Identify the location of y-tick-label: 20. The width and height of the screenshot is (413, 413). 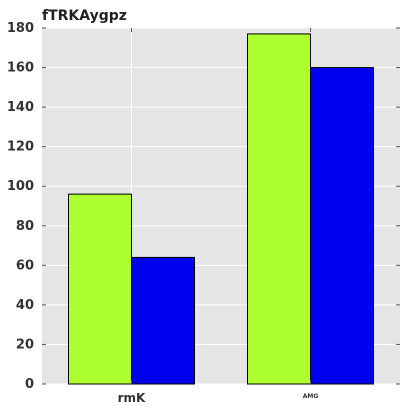
(25, 344).